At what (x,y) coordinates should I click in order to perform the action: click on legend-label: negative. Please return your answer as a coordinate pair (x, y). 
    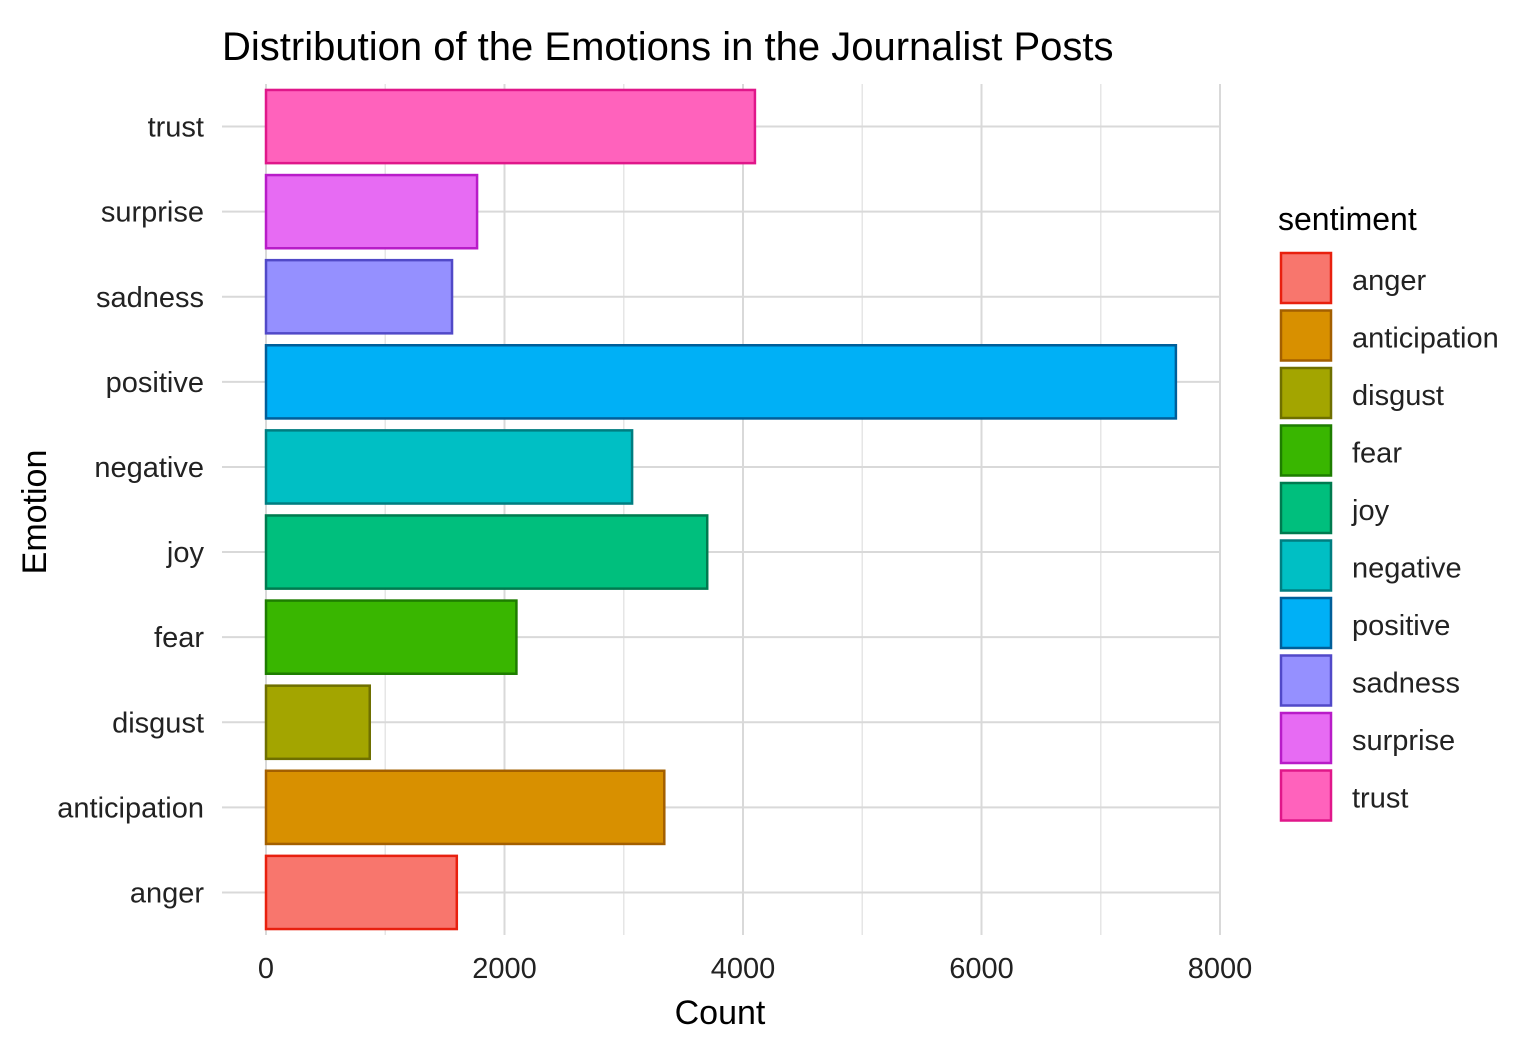
    Looking at the image, I should click on (1407, 569).